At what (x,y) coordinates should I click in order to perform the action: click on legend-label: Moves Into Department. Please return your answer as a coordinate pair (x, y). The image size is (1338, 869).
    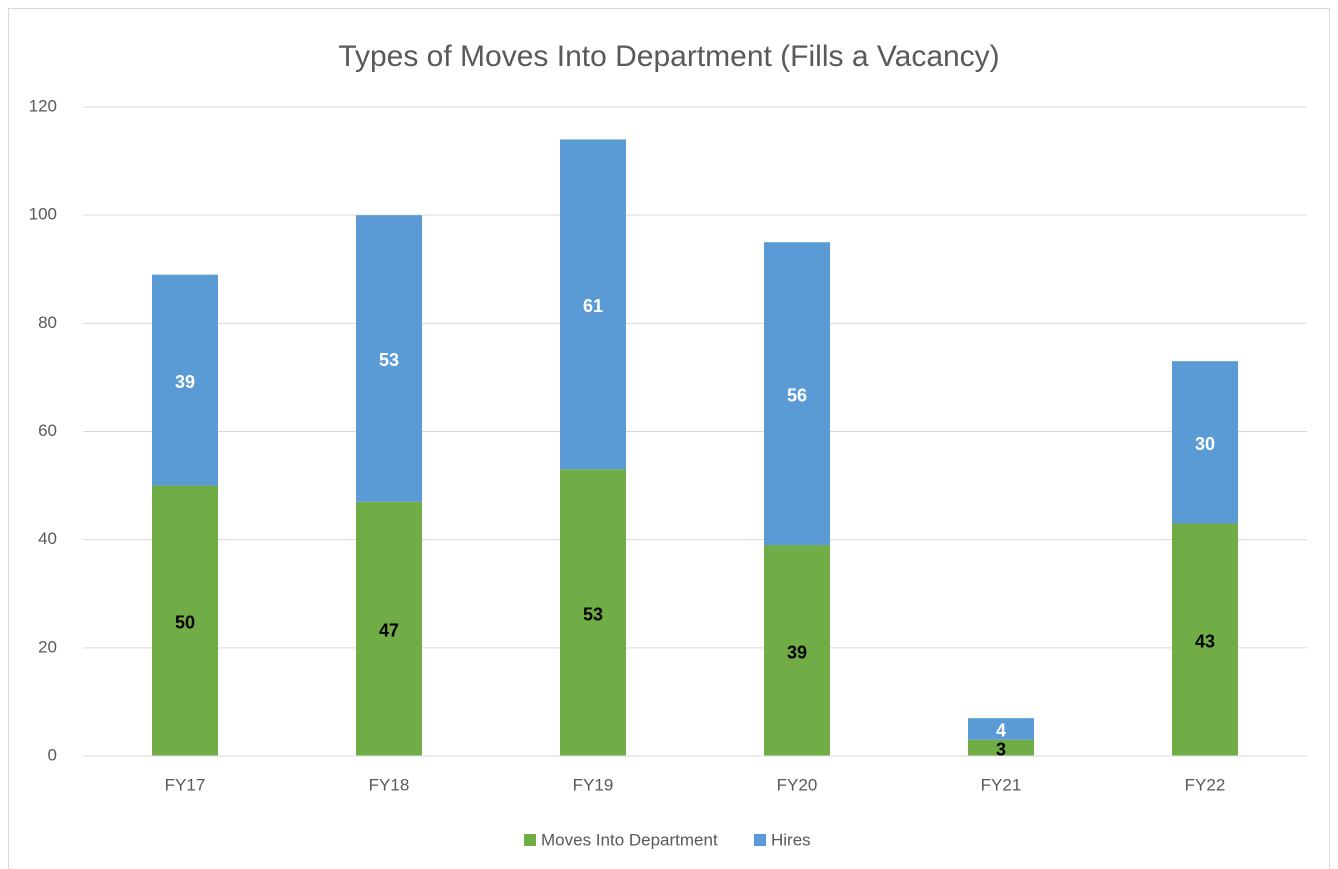
    Looking at the image, I should click on (629, 839).